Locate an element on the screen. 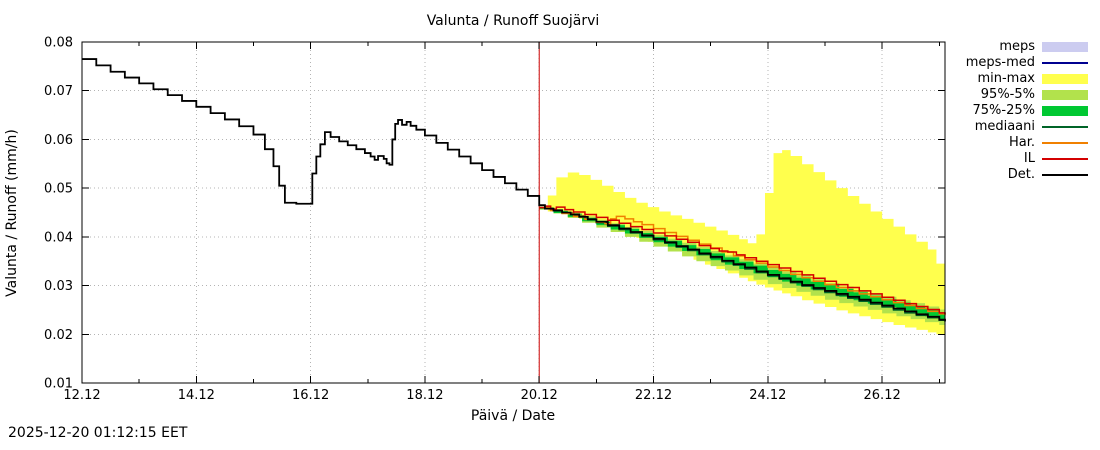  legend-item-det: Det. is located at coordinates (1027, 174).